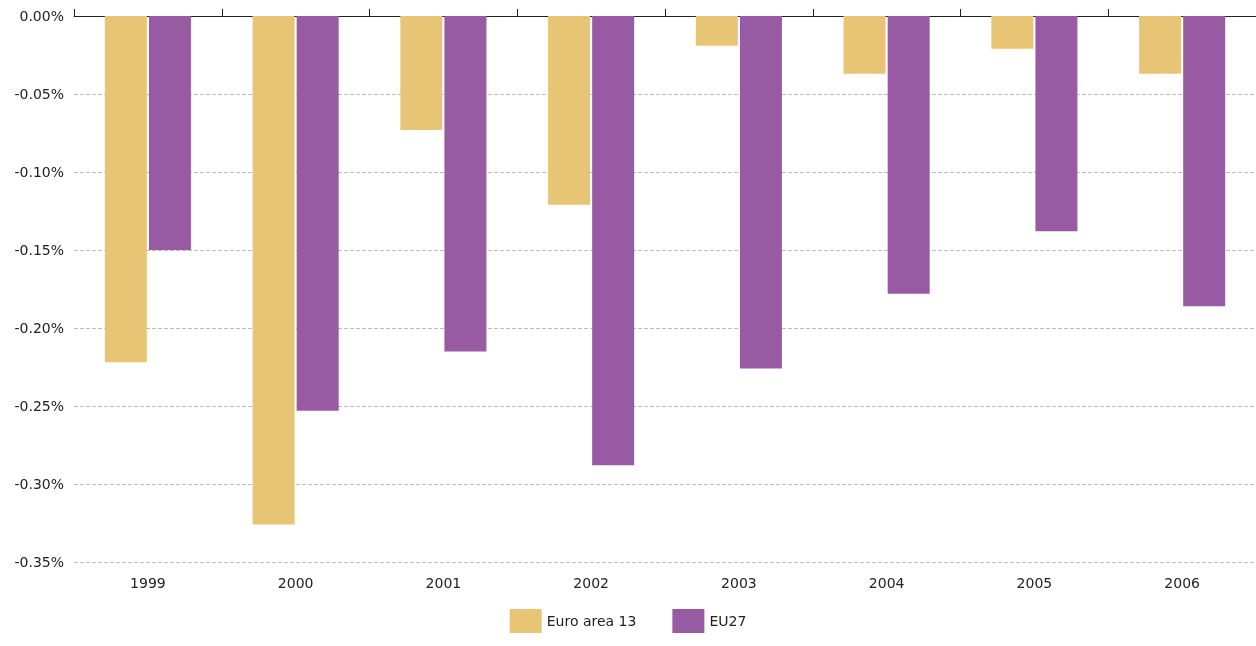 The image size is (1256, 646). I want to click on x-tick-label: 2000, so click(295, 583).